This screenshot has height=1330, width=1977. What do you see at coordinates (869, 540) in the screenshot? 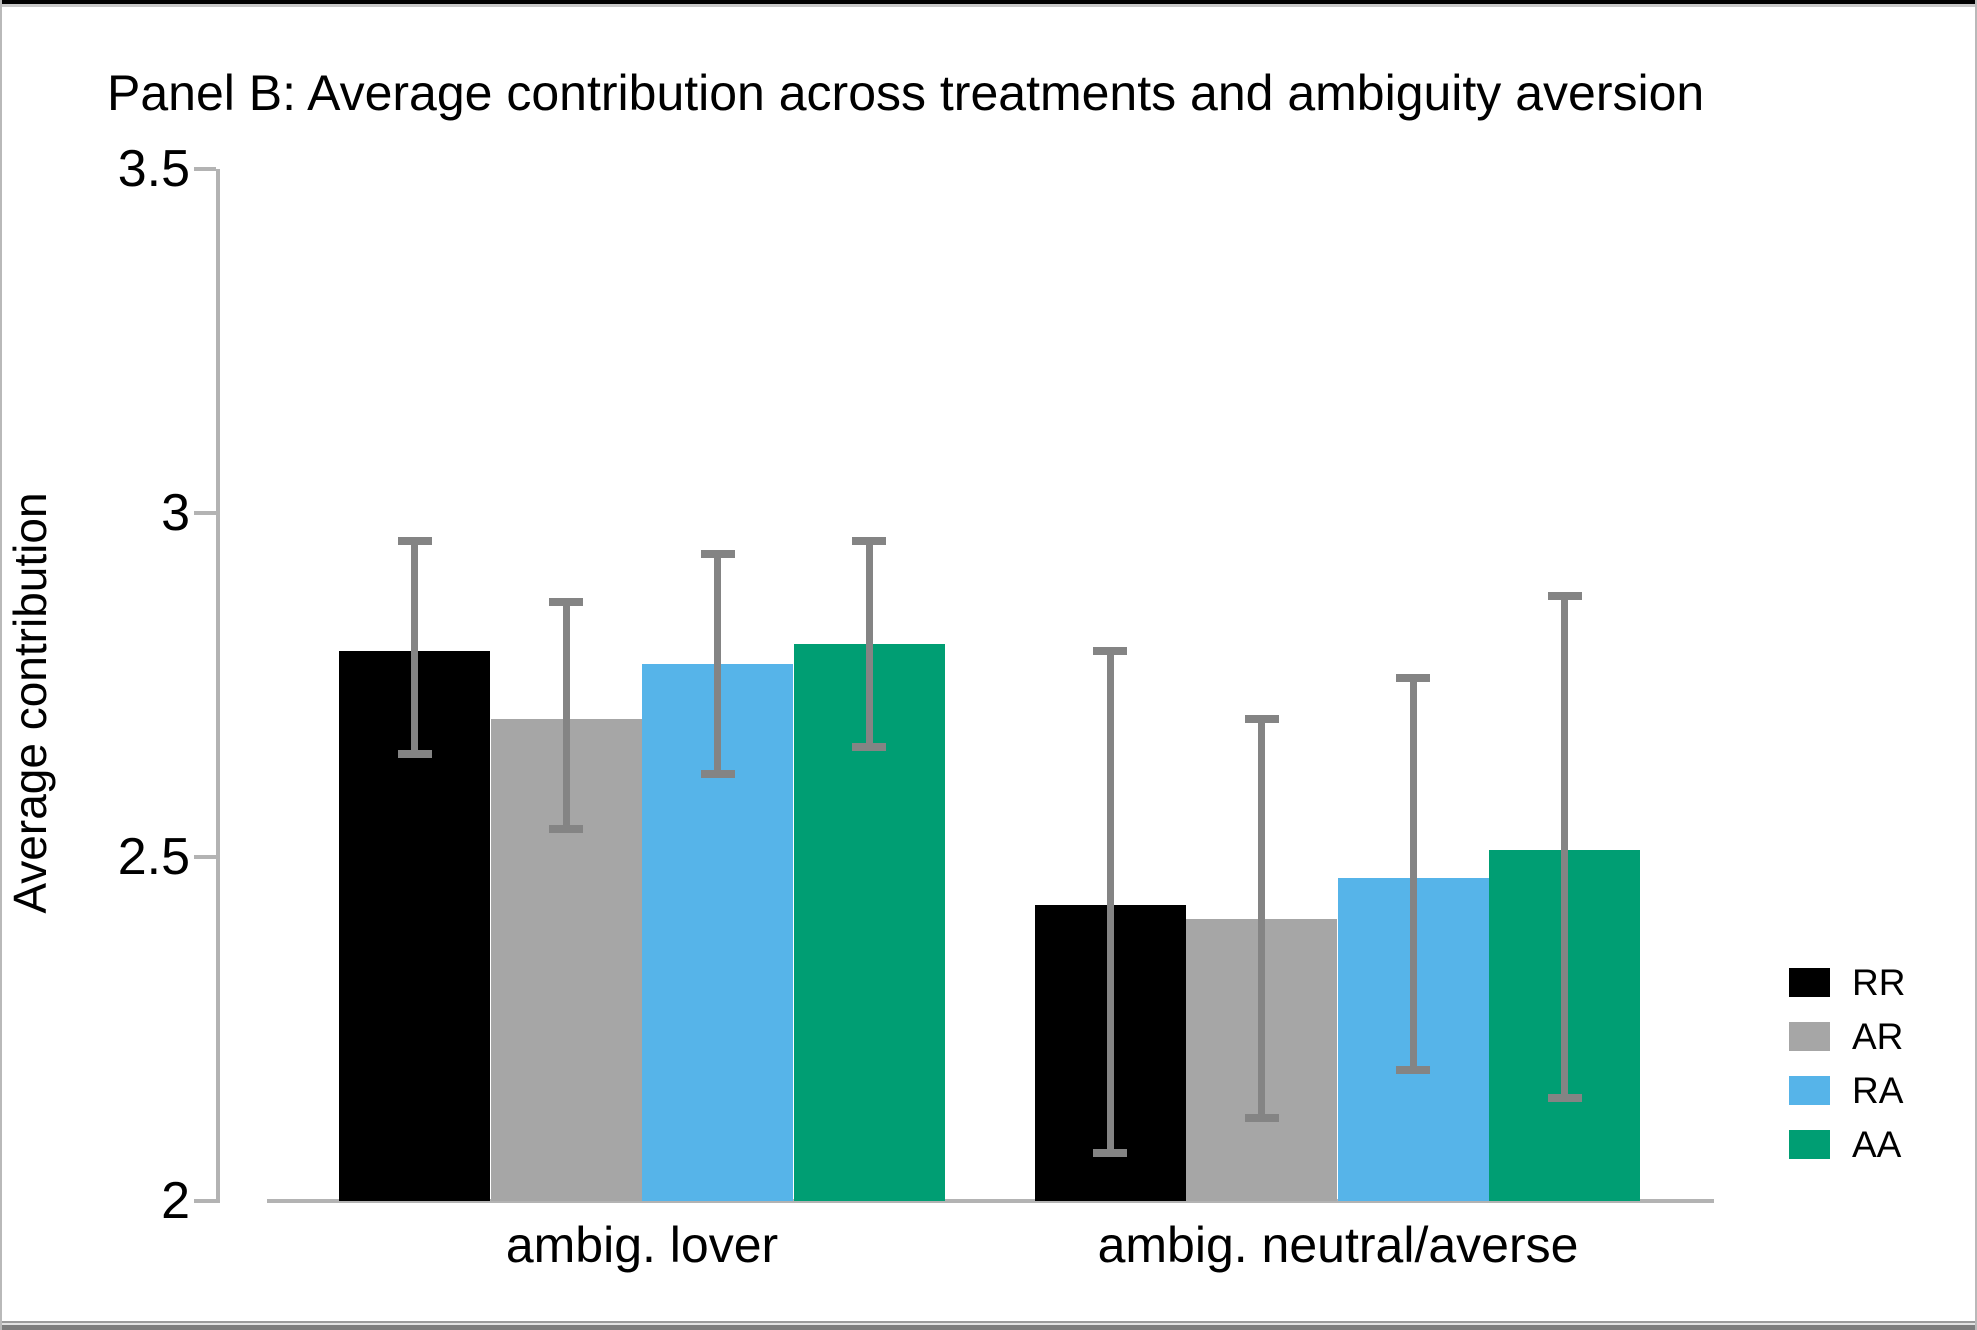
I see `error-cap-top-AA-group1` at bounding box center [869, 540].